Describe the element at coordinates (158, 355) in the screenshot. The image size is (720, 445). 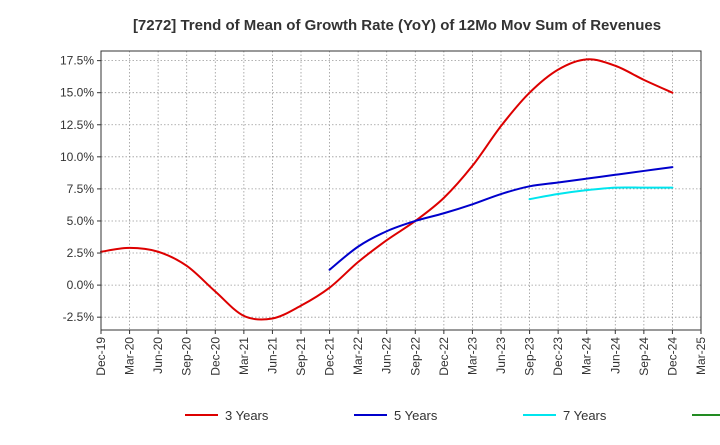
I see `x-tick-label: Jun-20` at that location.